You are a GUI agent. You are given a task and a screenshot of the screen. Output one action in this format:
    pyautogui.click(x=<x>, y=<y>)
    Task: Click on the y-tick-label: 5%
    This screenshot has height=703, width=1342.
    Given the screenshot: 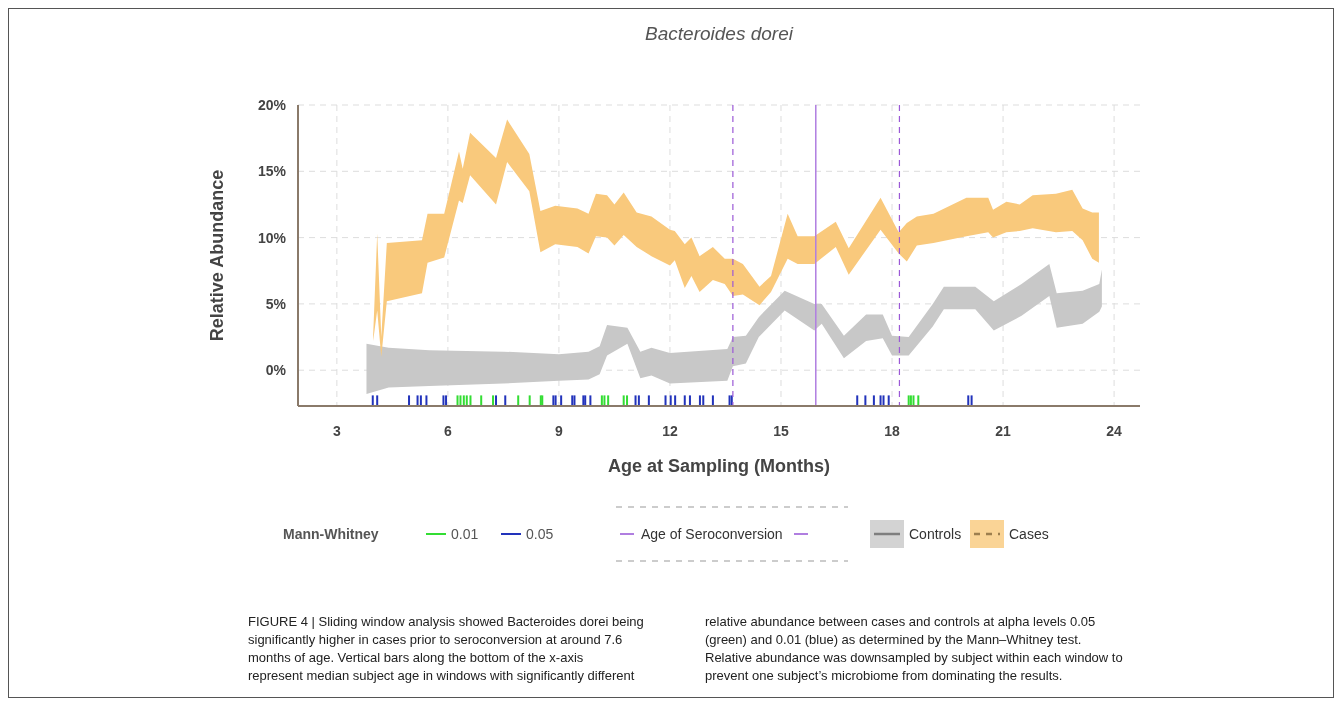 What is the action you would take?
    pyautogui.click(x=276, y=303)
    